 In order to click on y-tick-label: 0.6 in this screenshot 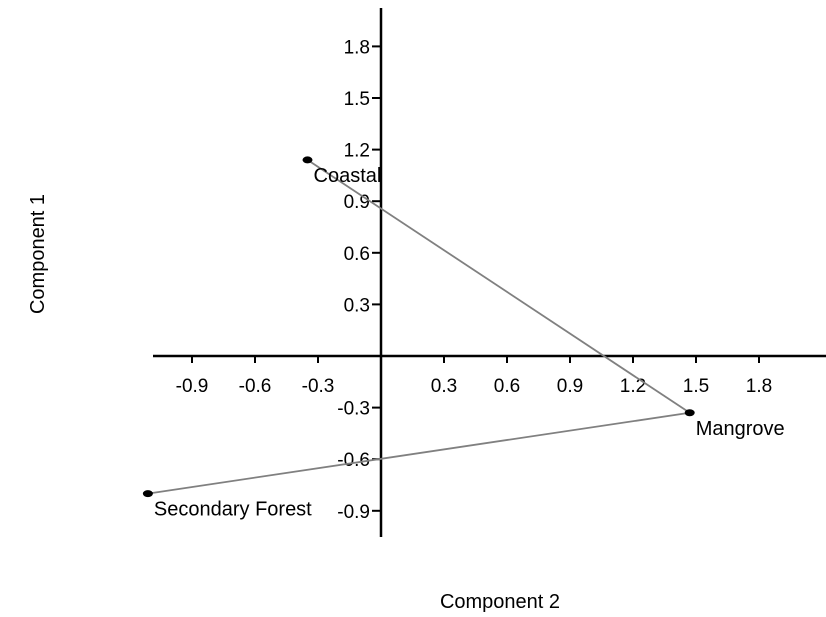, I will do `click(357, 254)`.